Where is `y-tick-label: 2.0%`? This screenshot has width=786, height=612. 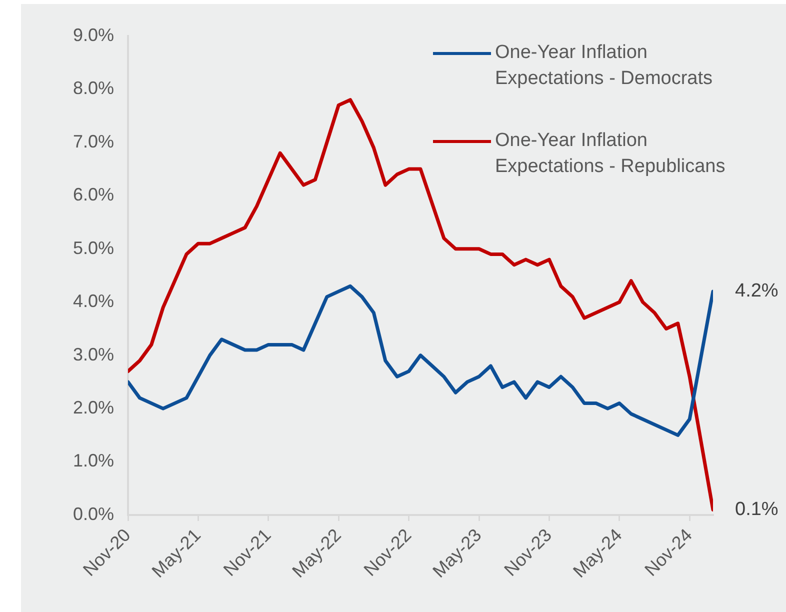
y-tick-label: 2.0% is located at coordinates (93, 408).